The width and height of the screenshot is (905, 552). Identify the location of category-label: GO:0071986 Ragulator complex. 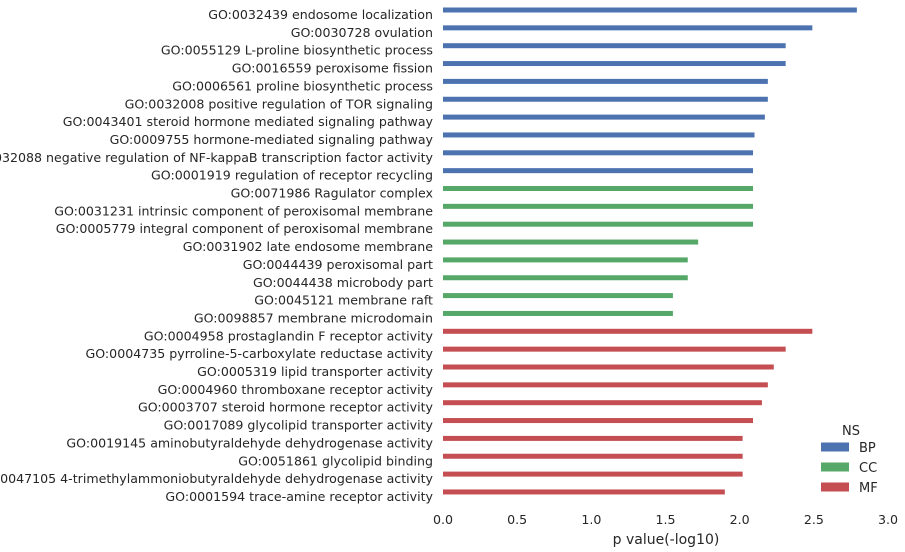
(332, 193).